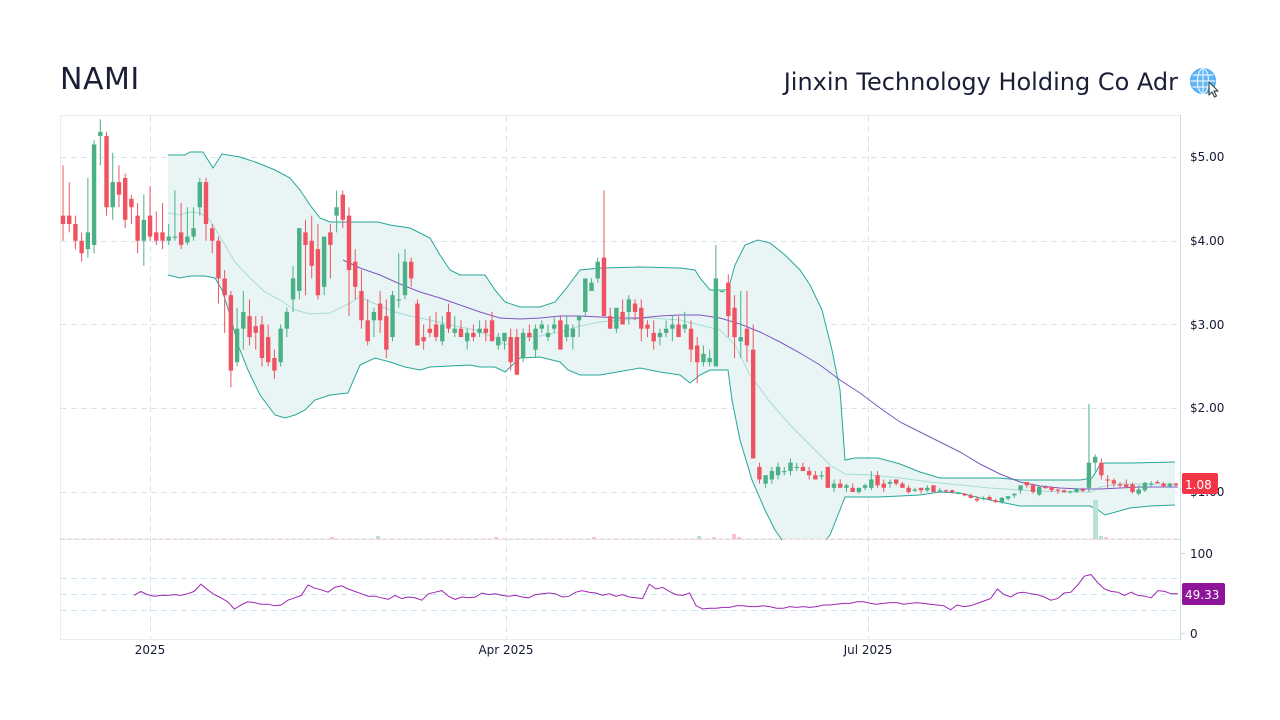 Image resolution: width=1280 pixels, height=720 pixels. I want to click on svg-text: 100, so click(1201, 554).